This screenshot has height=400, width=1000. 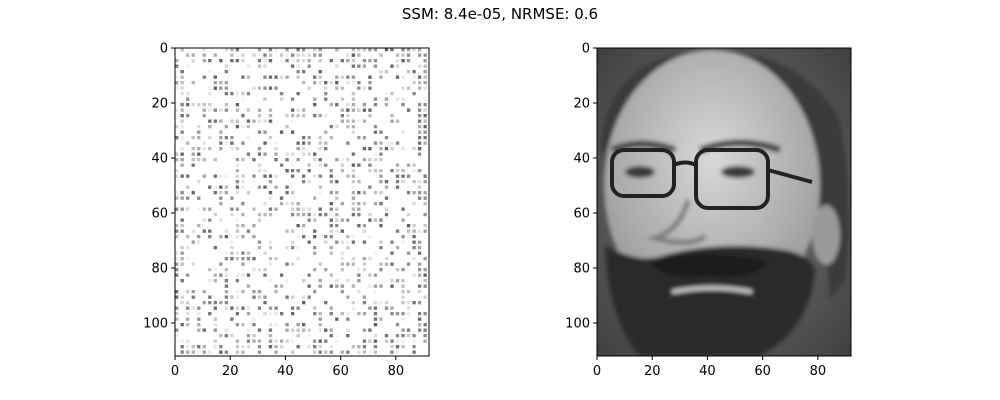 What do you see at coordinates (230, 371) in the screenshot?
I see `left-x-tick-label: 20` at bounding box center [230, 371].